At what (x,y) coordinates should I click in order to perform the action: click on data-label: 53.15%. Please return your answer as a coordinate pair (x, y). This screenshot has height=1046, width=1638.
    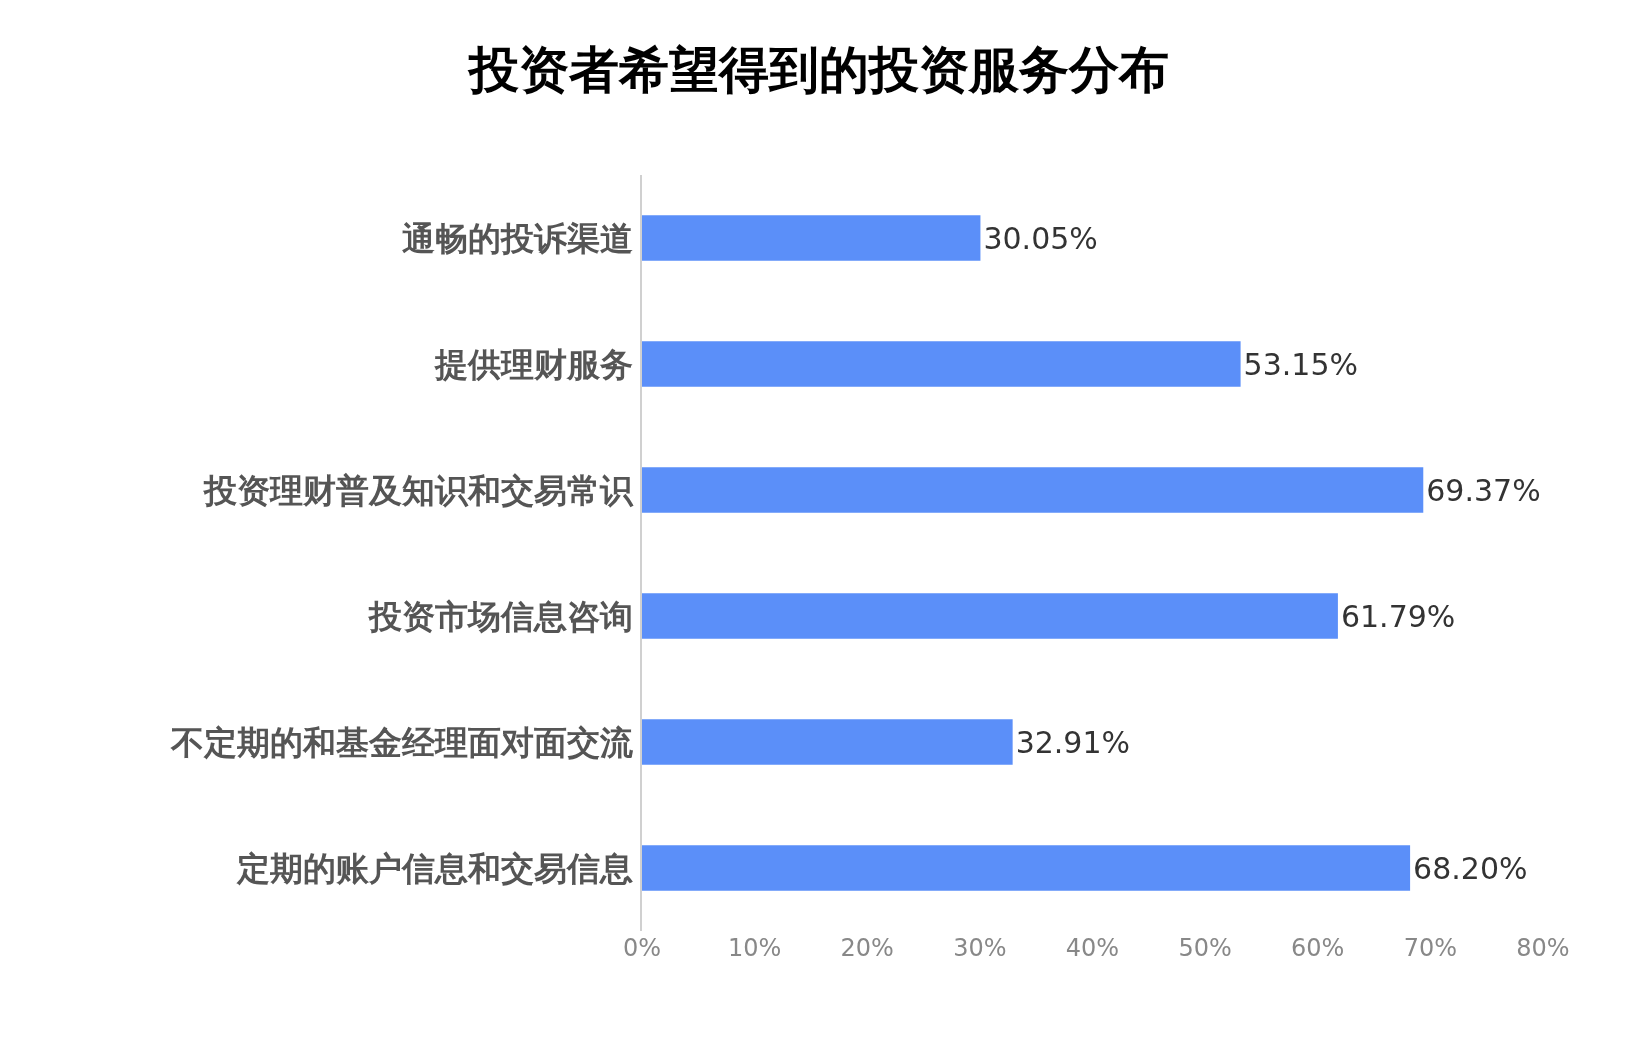
    Looking at the image, I should click on (1300, 364).